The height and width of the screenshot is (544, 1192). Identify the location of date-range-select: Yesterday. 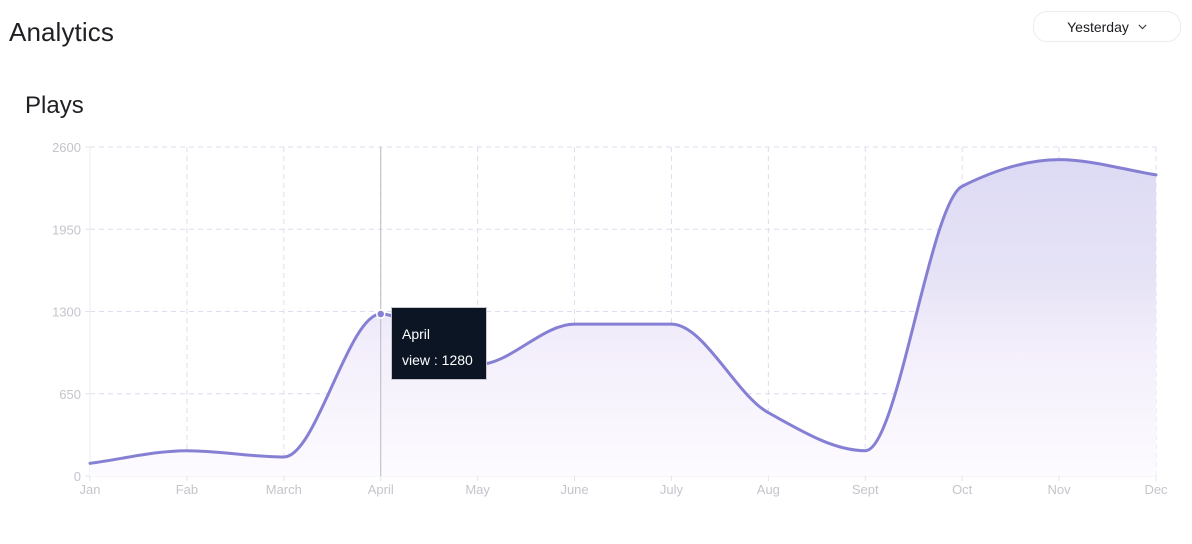
(1107, 26).